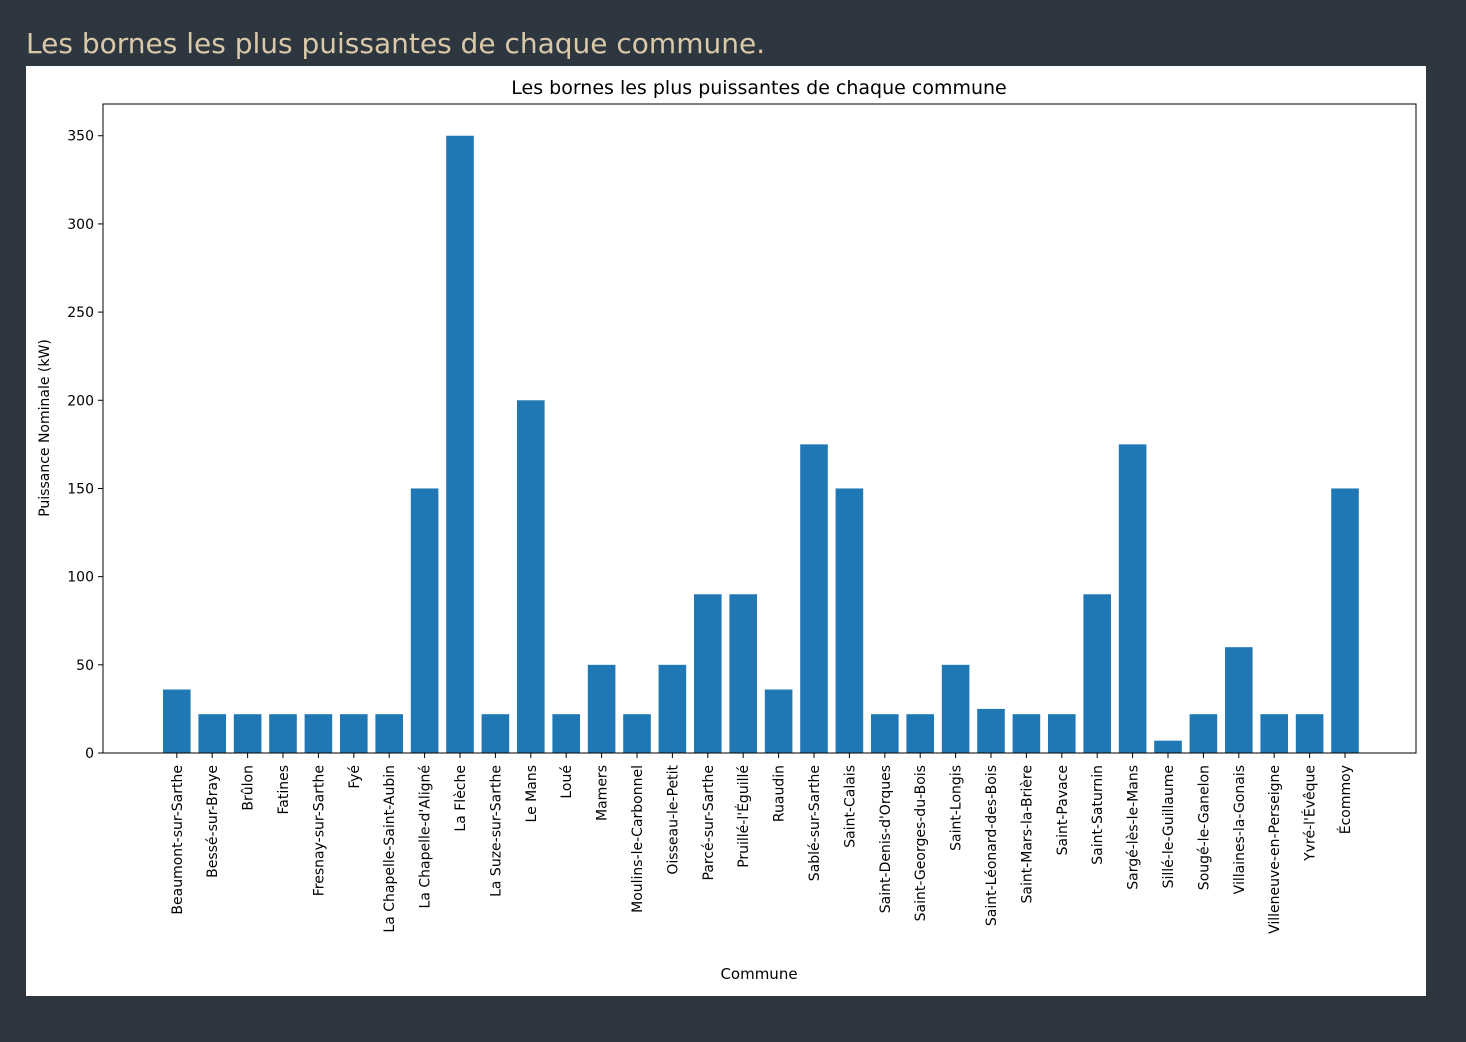 Image resolution: width=1466 pixels, height=1042 pixels. What do you see at coordinates (461, 798) in the screenshot?
I see `x-tick-label-8: La Flèche` at bounding box center [461, 798].